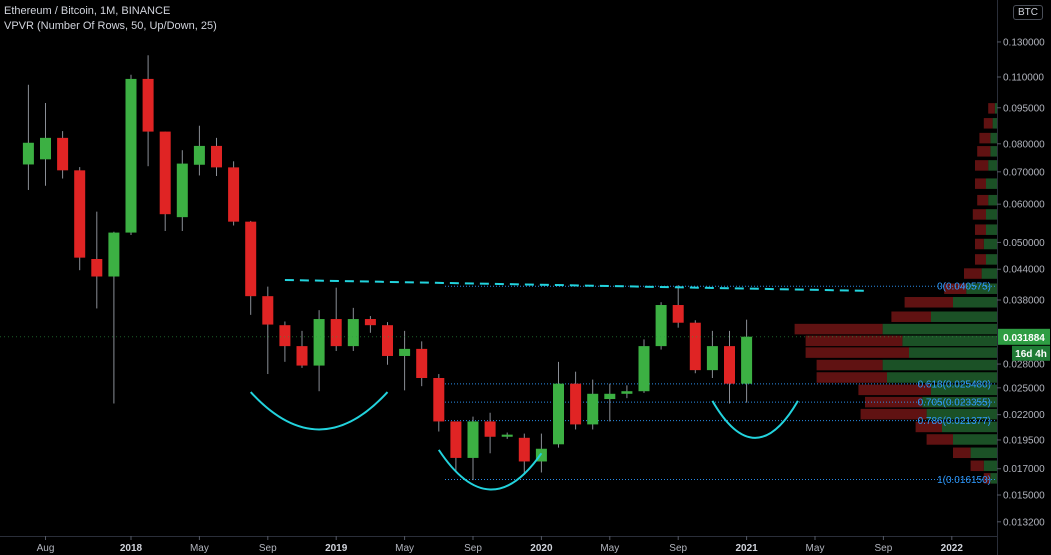 The image size is (1051, 555). I want to click on fib-level-label: 1(0.016150), so click(964, 480).